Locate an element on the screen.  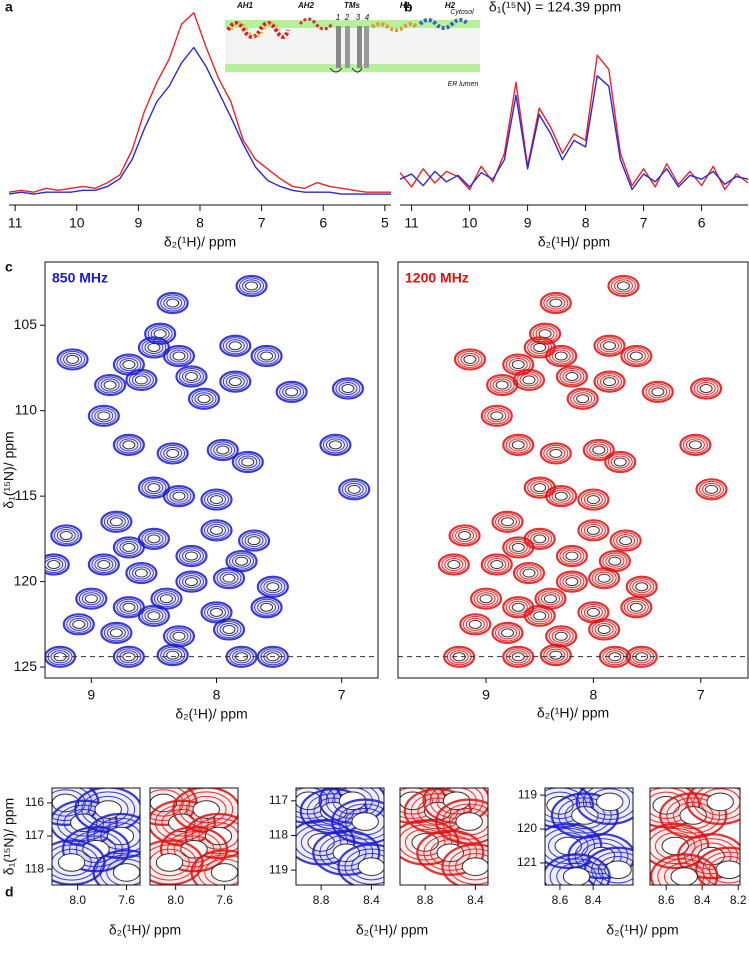
x-tick-label: 11 is located at coordinates (411, 223).